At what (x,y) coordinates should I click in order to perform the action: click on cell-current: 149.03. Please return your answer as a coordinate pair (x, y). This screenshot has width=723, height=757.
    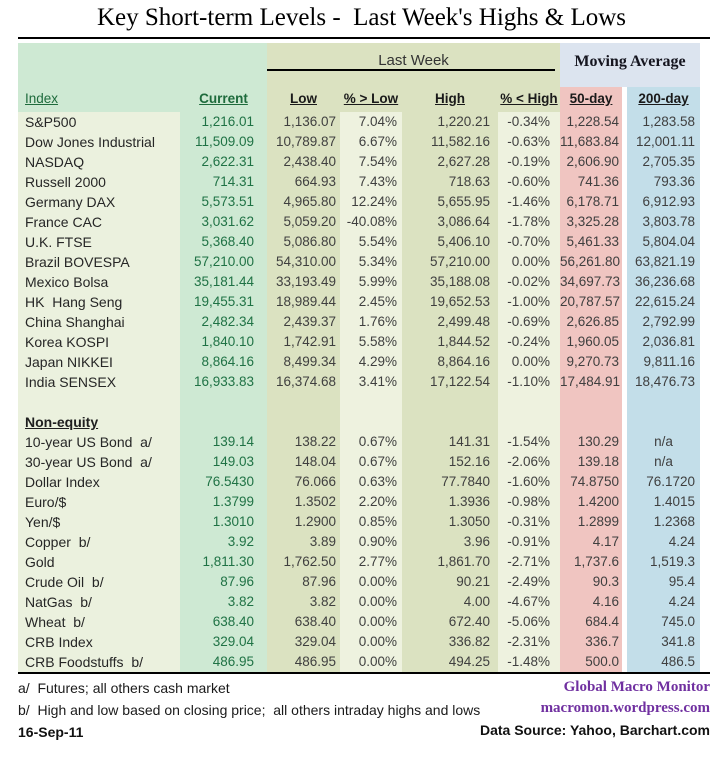
    Looking at the image, I should click on (223, 462).